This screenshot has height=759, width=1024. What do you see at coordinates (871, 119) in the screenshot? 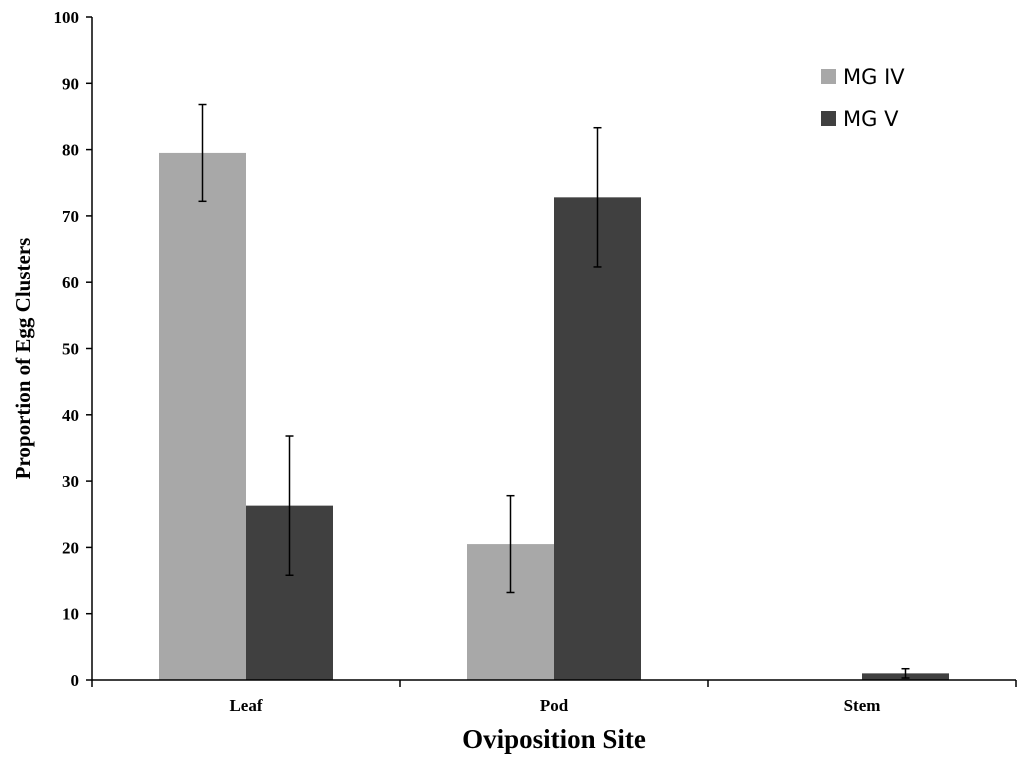
I see `legend-label-mg-v: MG V` at bounding box center [871, 119].